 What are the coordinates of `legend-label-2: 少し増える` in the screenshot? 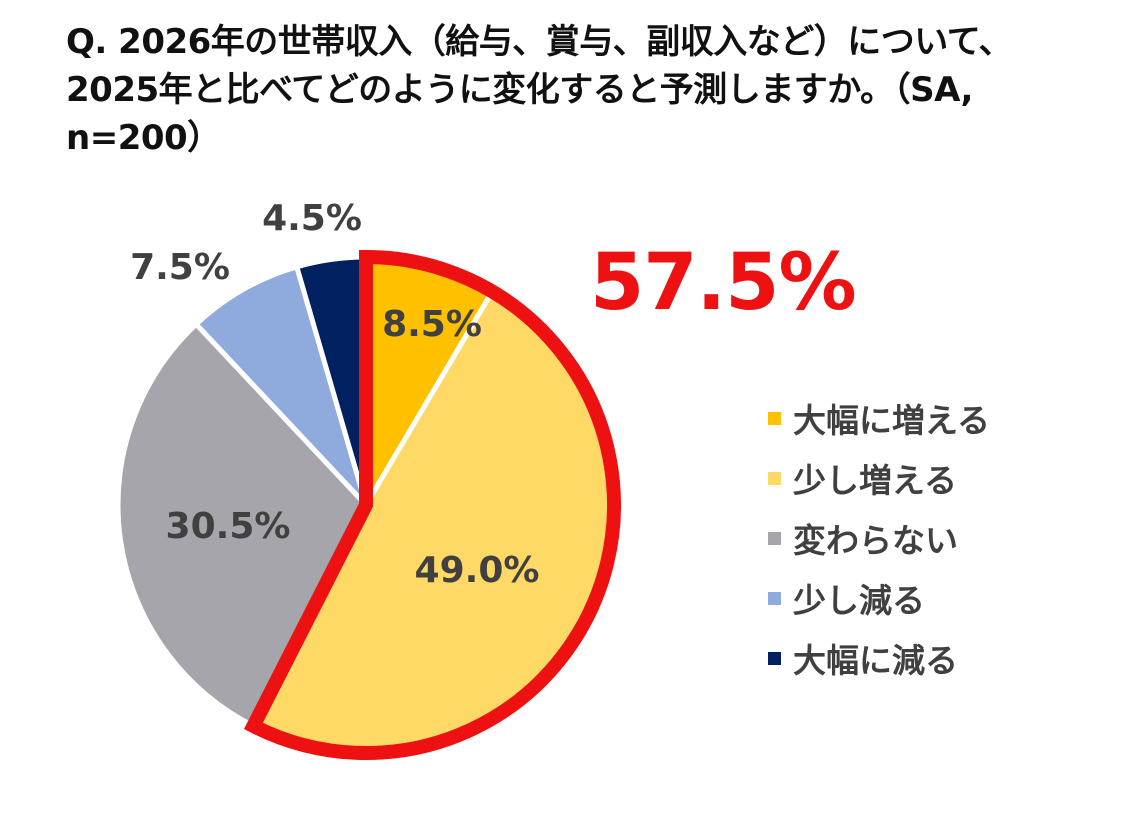 It's located at (875, 480).